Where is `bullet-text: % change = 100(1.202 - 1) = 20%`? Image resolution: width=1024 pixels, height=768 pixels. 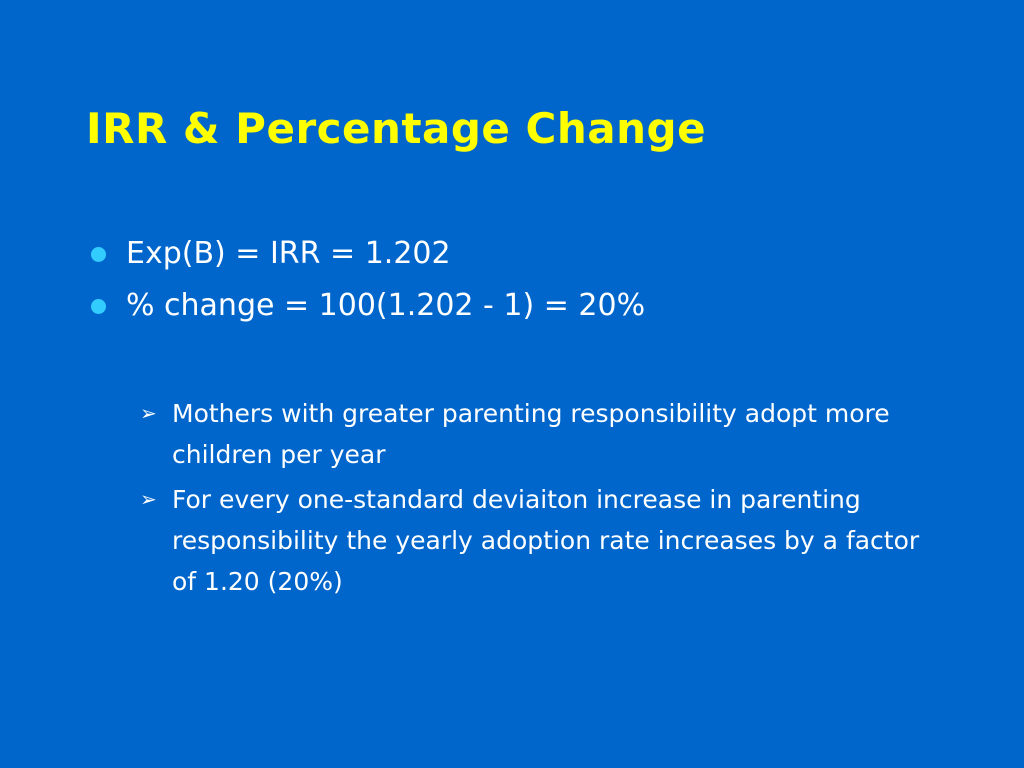 bullet-text: % change = 100(1.202 - 1) = 20% is located at coordinates (386, 305).